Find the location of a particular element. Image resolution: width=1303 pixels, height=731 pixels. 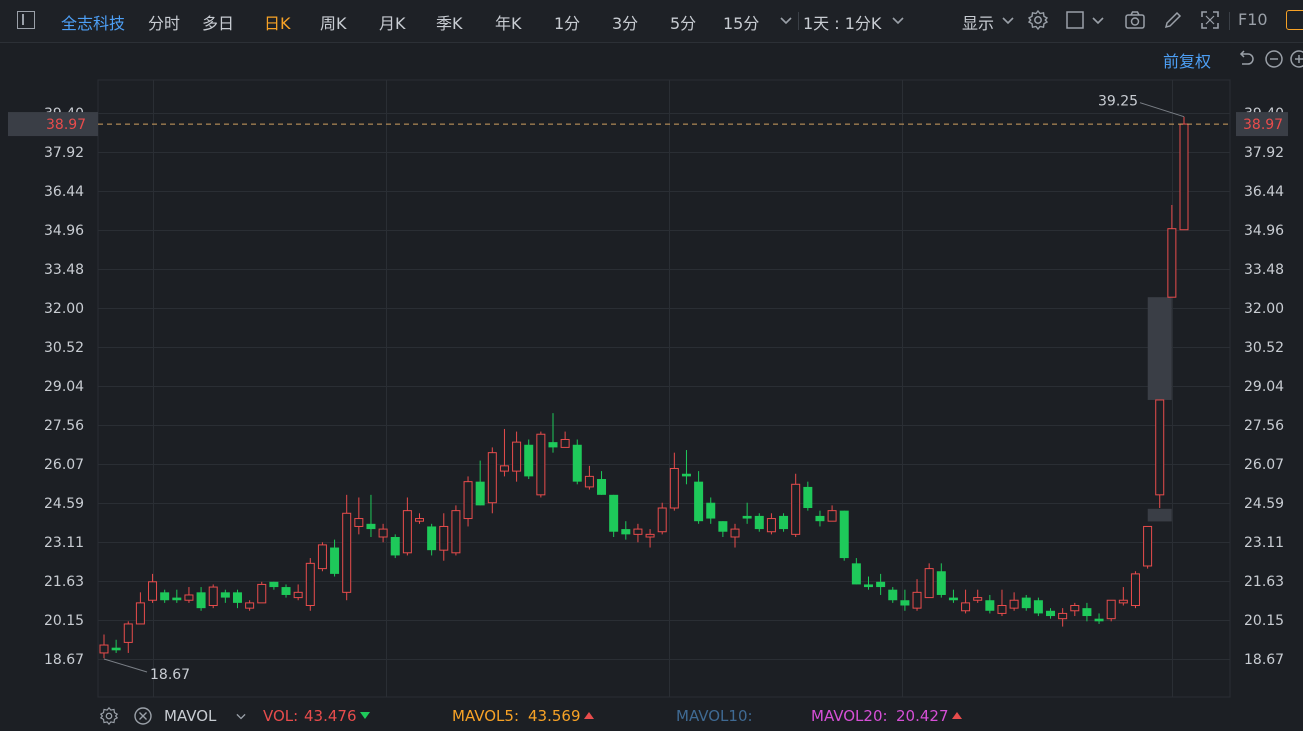

square-icon is located at coordinates (1075, 20).